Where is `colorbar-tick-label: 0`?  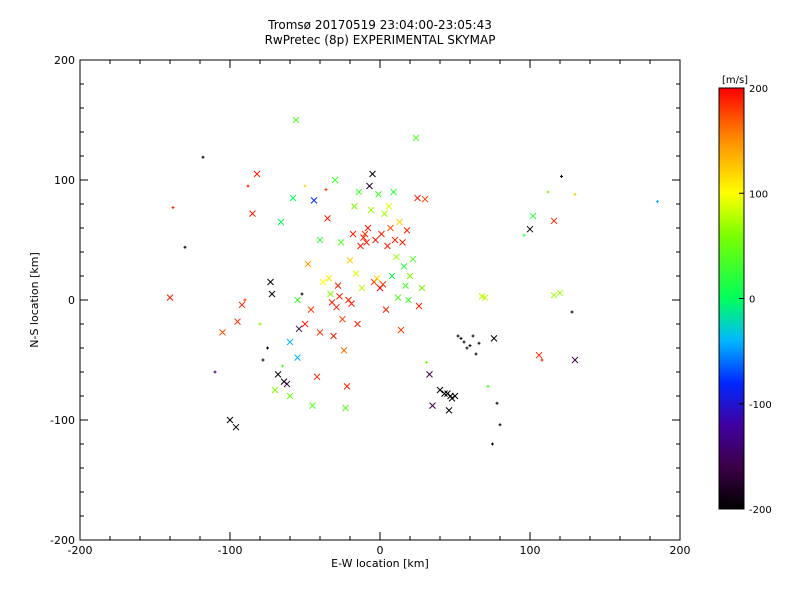 colorbar-tick-label: 0 is located at coordinates (752, 300).